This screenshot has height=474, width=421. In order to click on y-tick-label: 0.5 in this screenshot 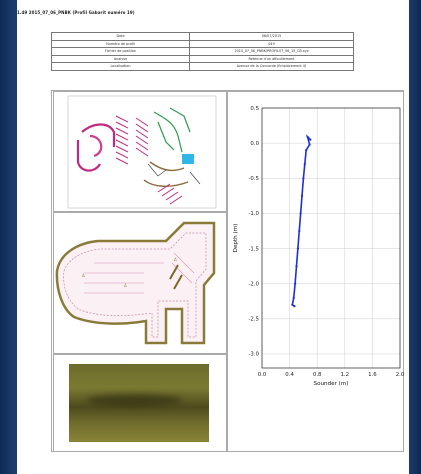, I will do `click(254, 109)`.